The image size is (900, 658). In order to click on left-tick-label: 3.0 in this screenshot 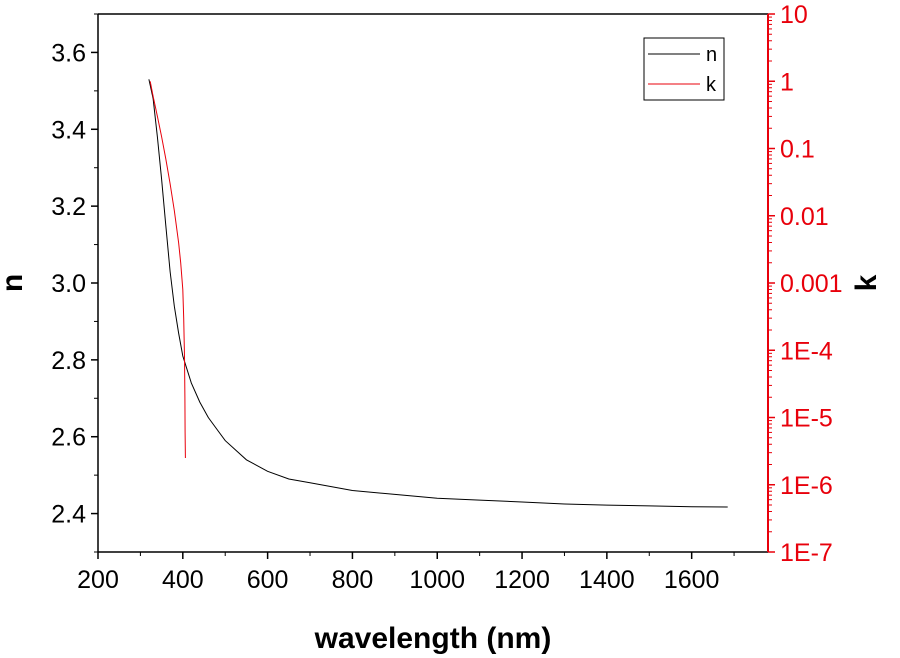, I will do `click(68, 284)`.